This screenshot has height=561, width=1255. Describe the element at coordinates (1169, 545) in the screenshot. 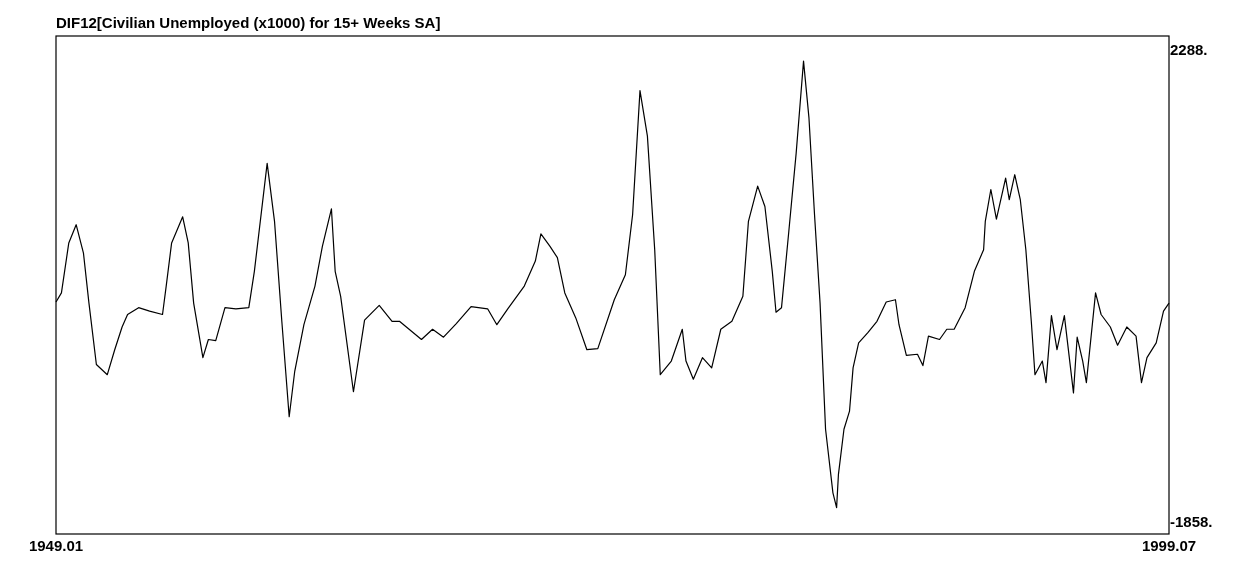

I see `x-tick-label: 1999.07` at that location.